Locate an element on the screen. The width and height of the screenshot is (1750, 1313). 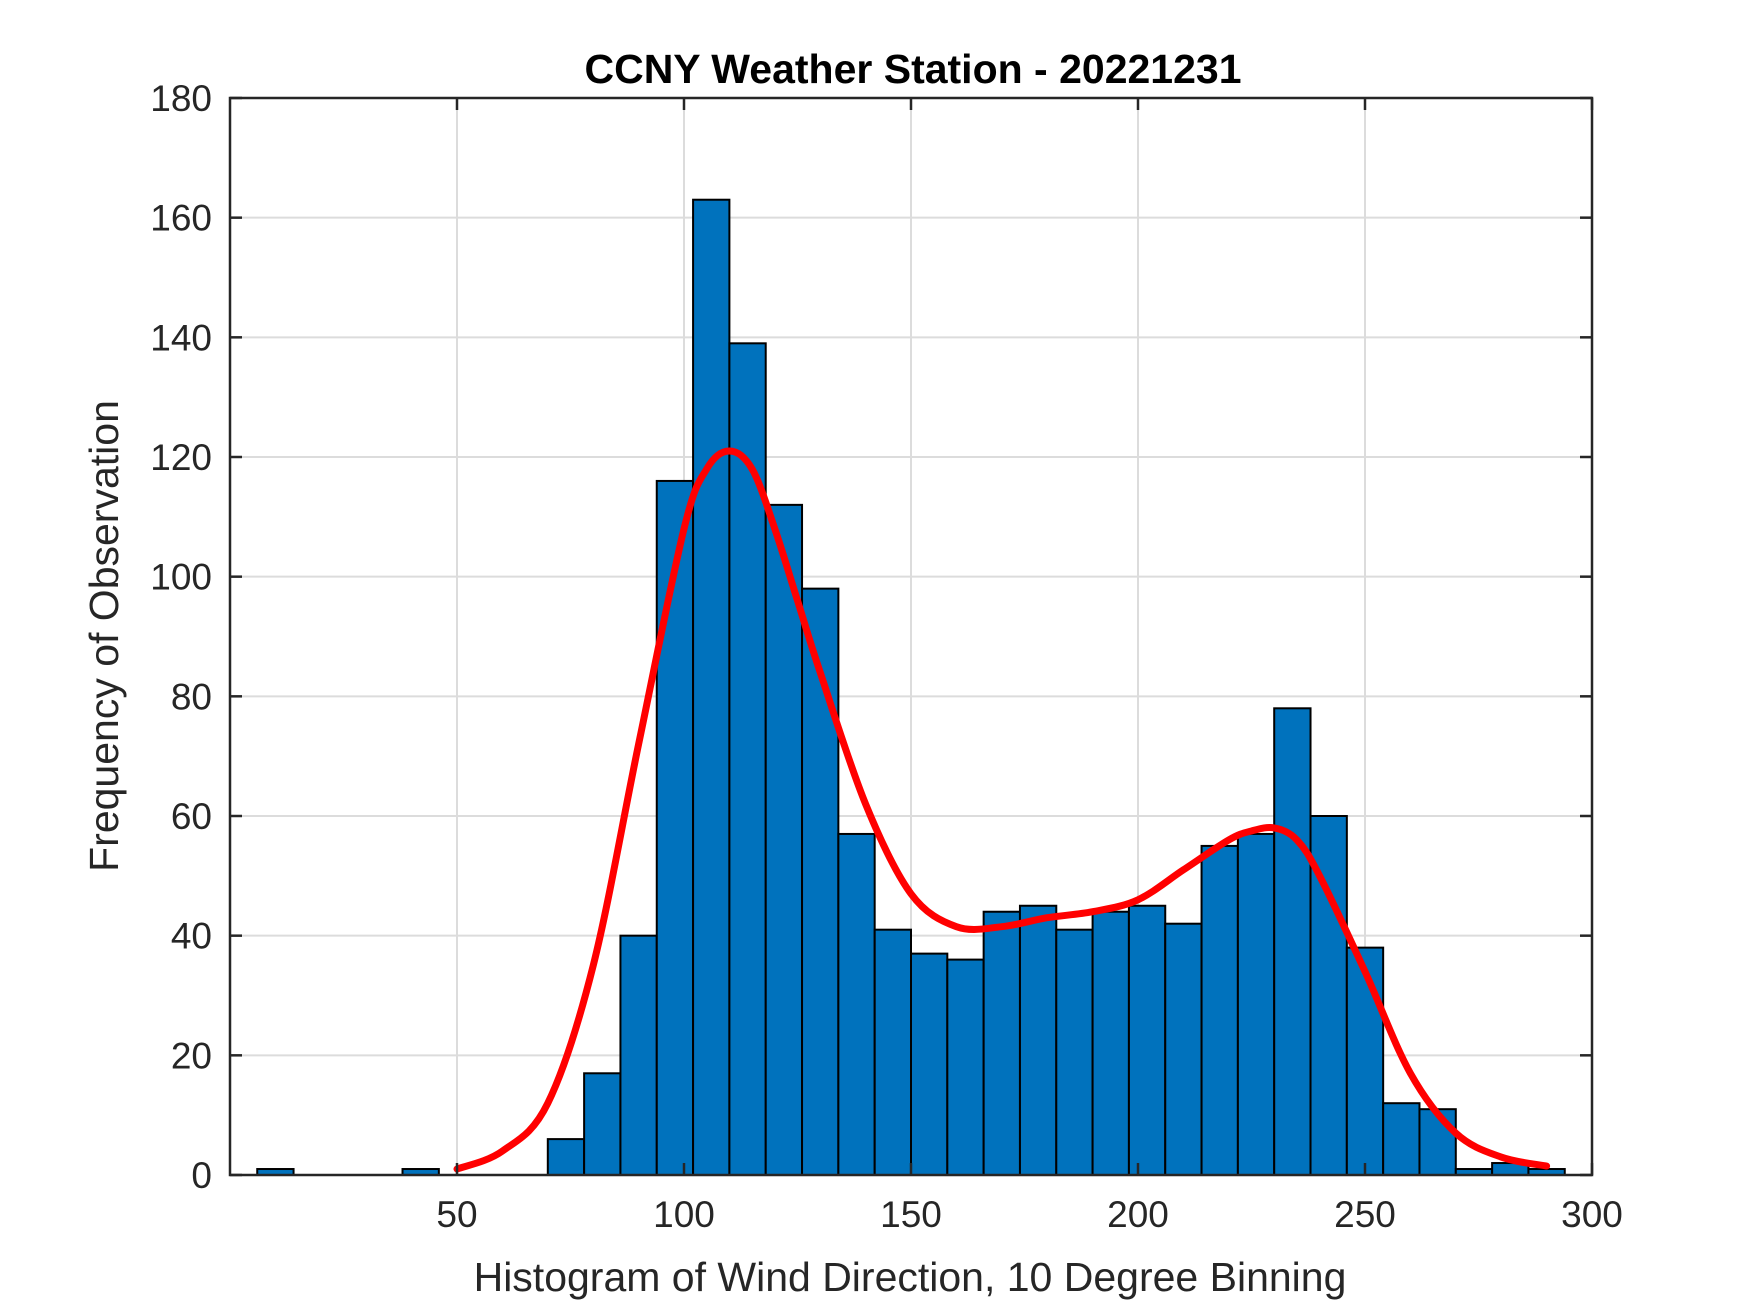
y-tick-label: 80 is located at coordinates (191, 696).